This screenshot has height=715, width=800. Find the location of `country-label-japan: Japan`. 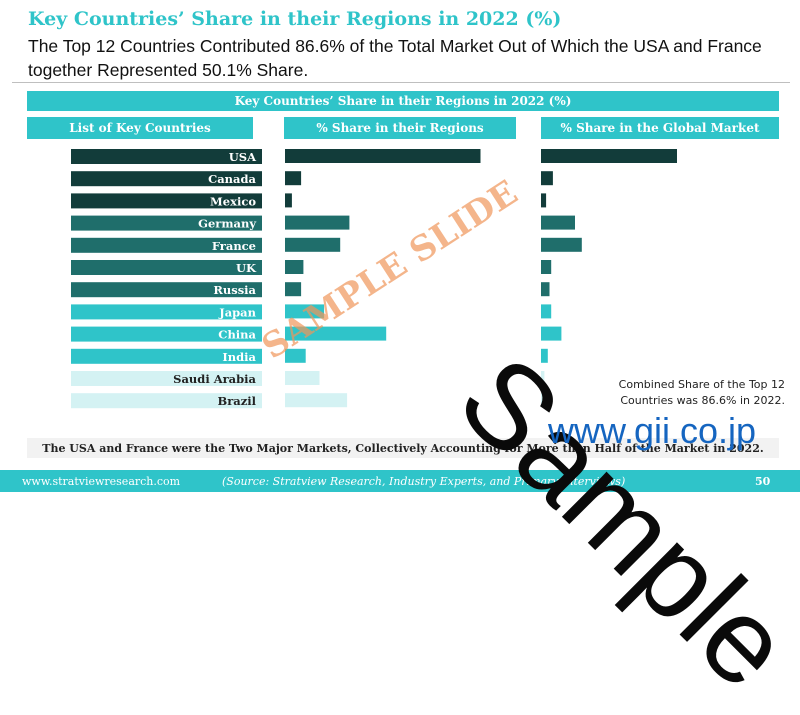

country-label-japan: Japan is located at coordinates (237, 312).